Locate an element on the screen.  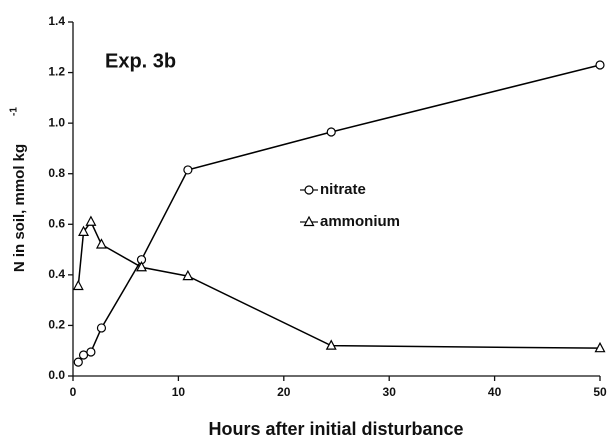
y-tick-label: 0.8 is located at coordinates (56, 173).